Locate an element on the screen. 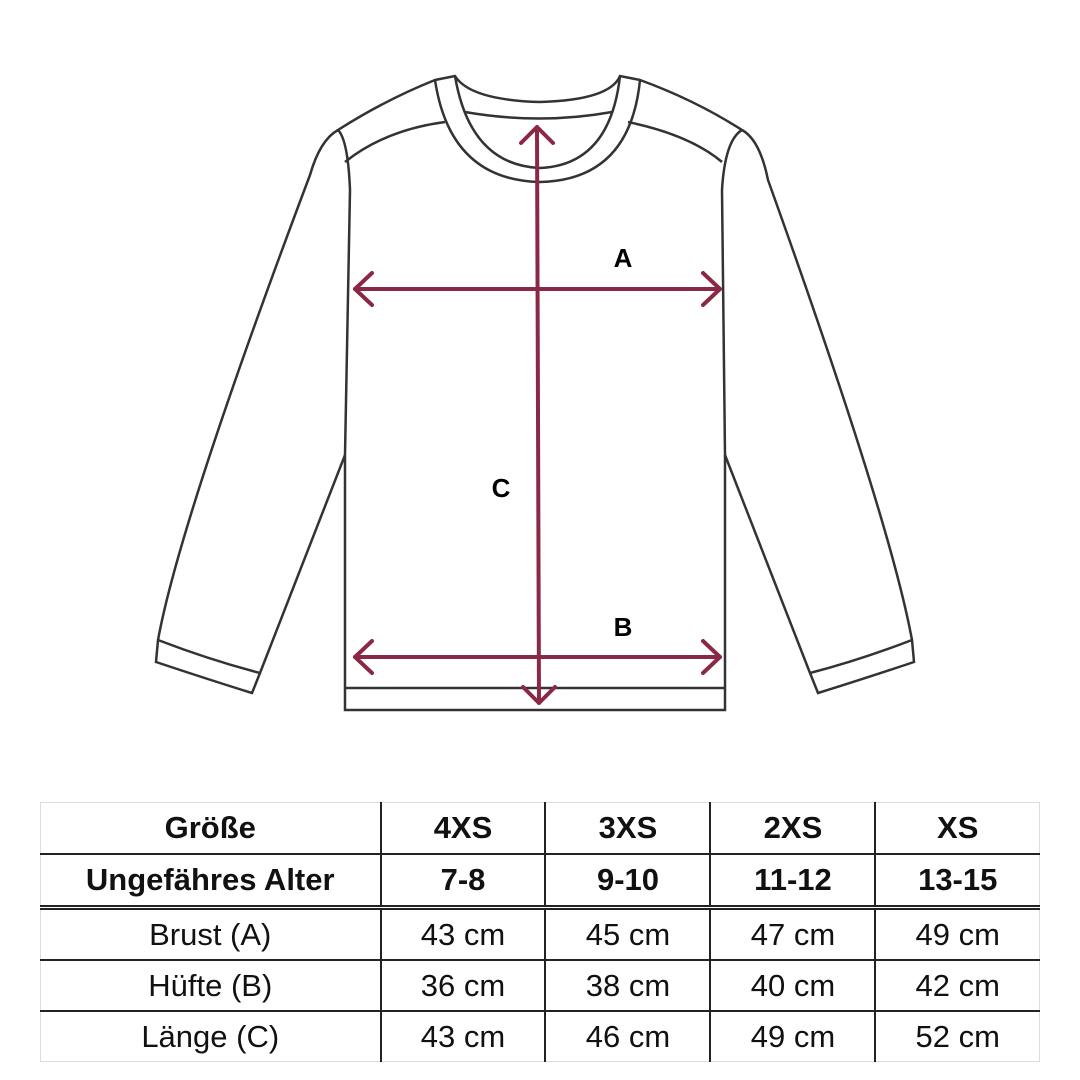 The height and width of the screenshot is (1080, 1080). age-cell: 13-15 is located at coordinates (957, 880).